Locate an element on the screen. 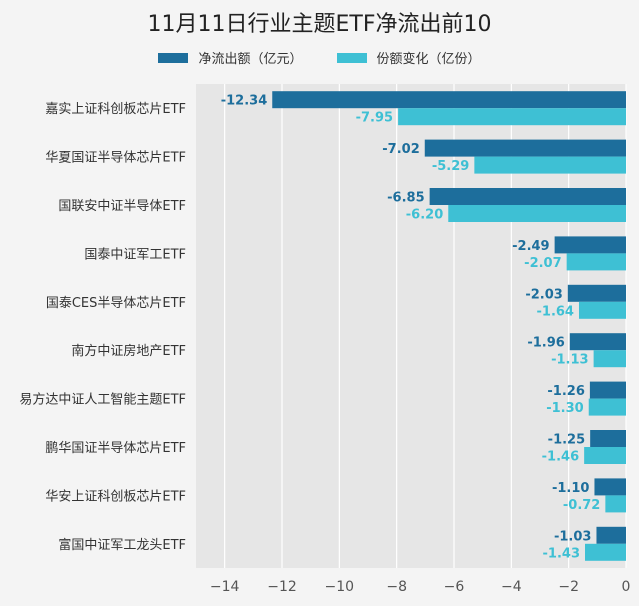 This screenshot has height=606, width=639. x-tick-label: −8 is located at coordinates (396, 587).